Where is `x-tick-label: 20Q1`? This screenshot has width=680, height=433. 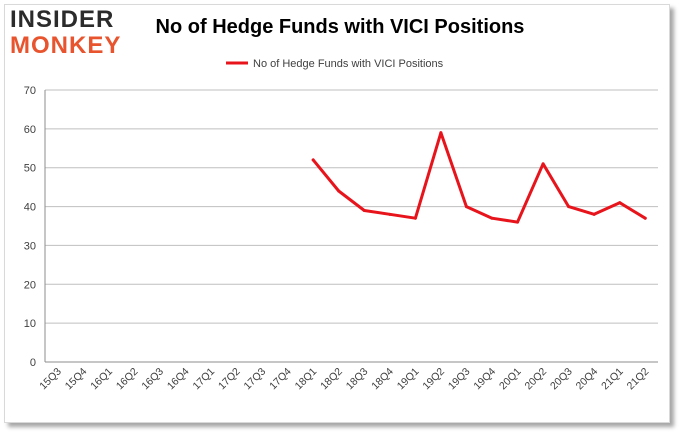 x-tick-label: 20Q1 is located at coordinates (510, 379).